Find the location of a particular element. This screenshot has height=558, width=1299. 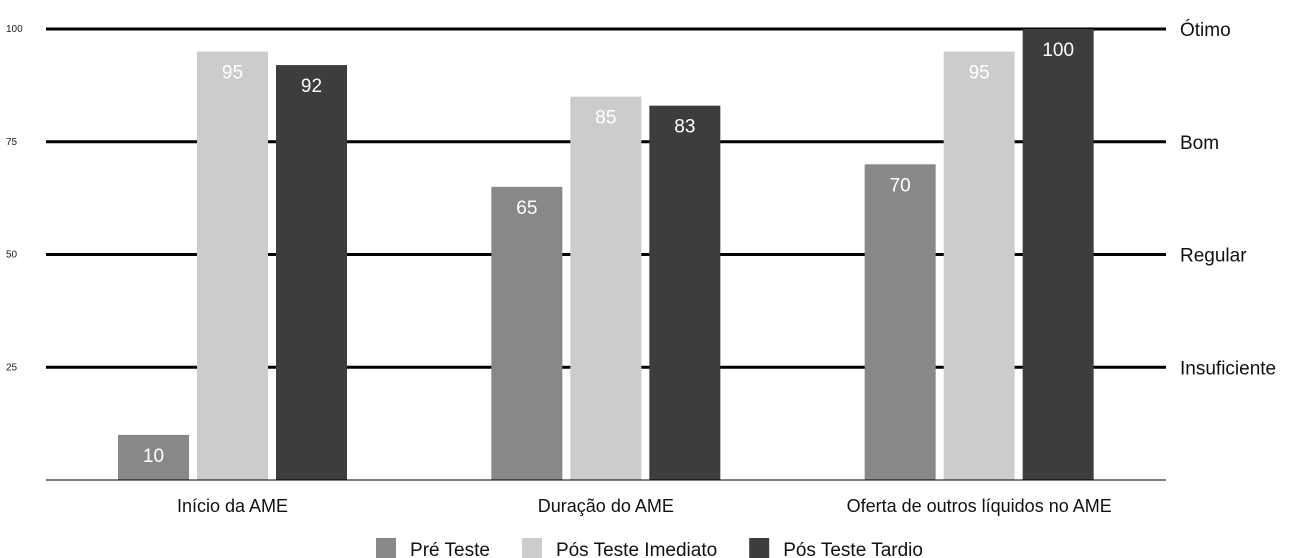

bar-value-label: 10 is located at coordinates (153, 456).